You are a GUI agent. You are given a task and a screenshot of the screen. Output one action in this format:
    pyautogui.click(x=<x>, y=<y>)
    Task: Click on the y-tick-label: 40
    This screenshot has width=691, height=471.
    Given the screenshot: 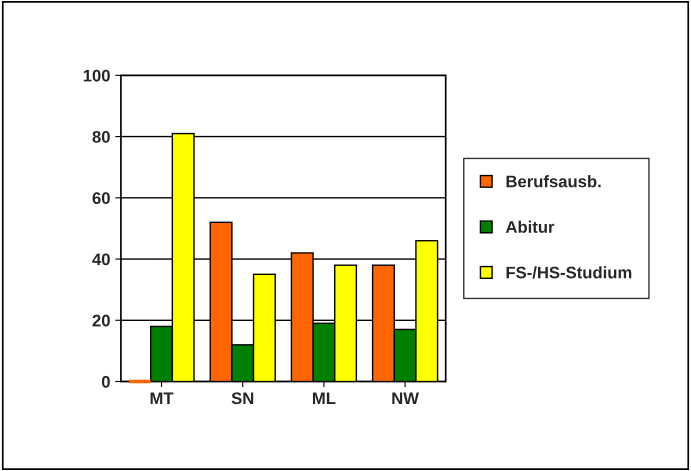 What is the action you would take?
    pyautogui.click(x=101, y=259)
    